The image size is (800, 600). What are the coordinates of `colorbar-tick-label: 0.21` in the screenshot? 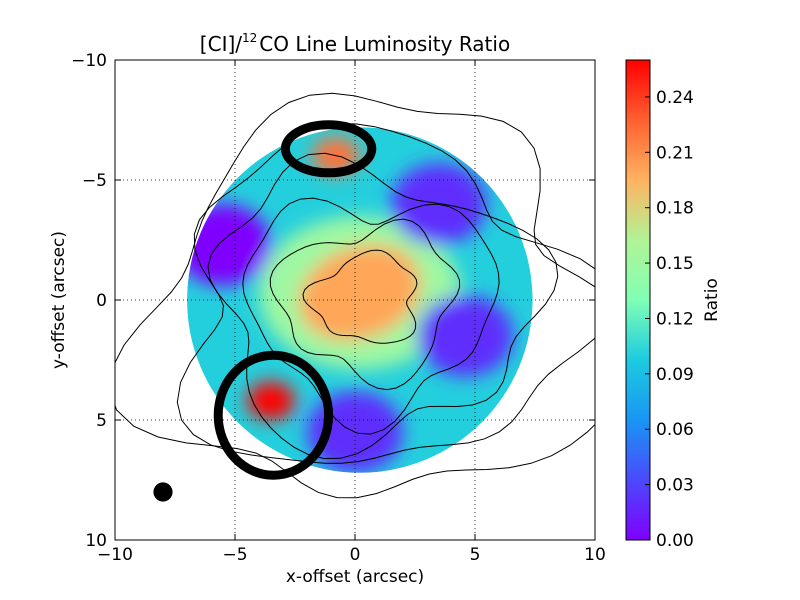 It's located at (675, 153).